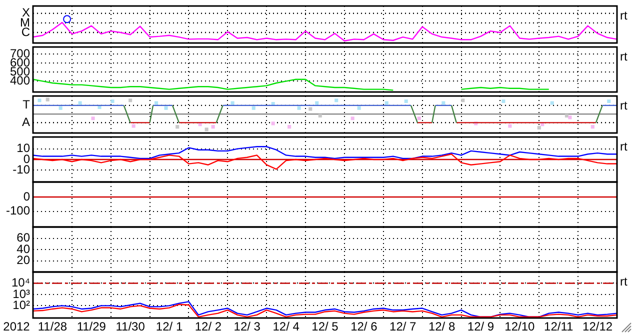  What do you see at coordinates (442, 327) in the screenshot?
I see `x-tick-label: 12/ 8` at bounding box center [442, 327].